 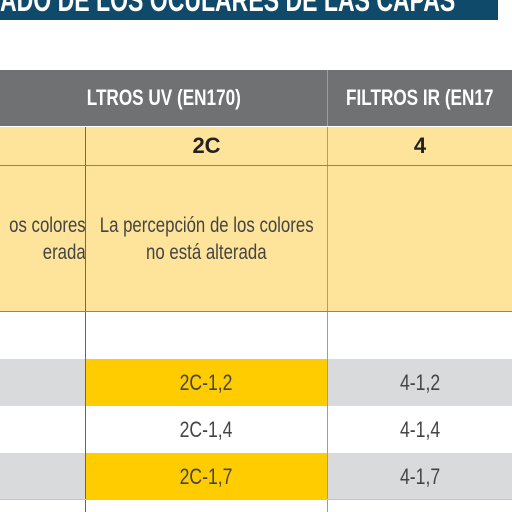 What do you see at coordinates (420, 98) in the screenshot?
I see `header-ir-filters: FILTROS IR (EN17` at bounding box center [420, 98].